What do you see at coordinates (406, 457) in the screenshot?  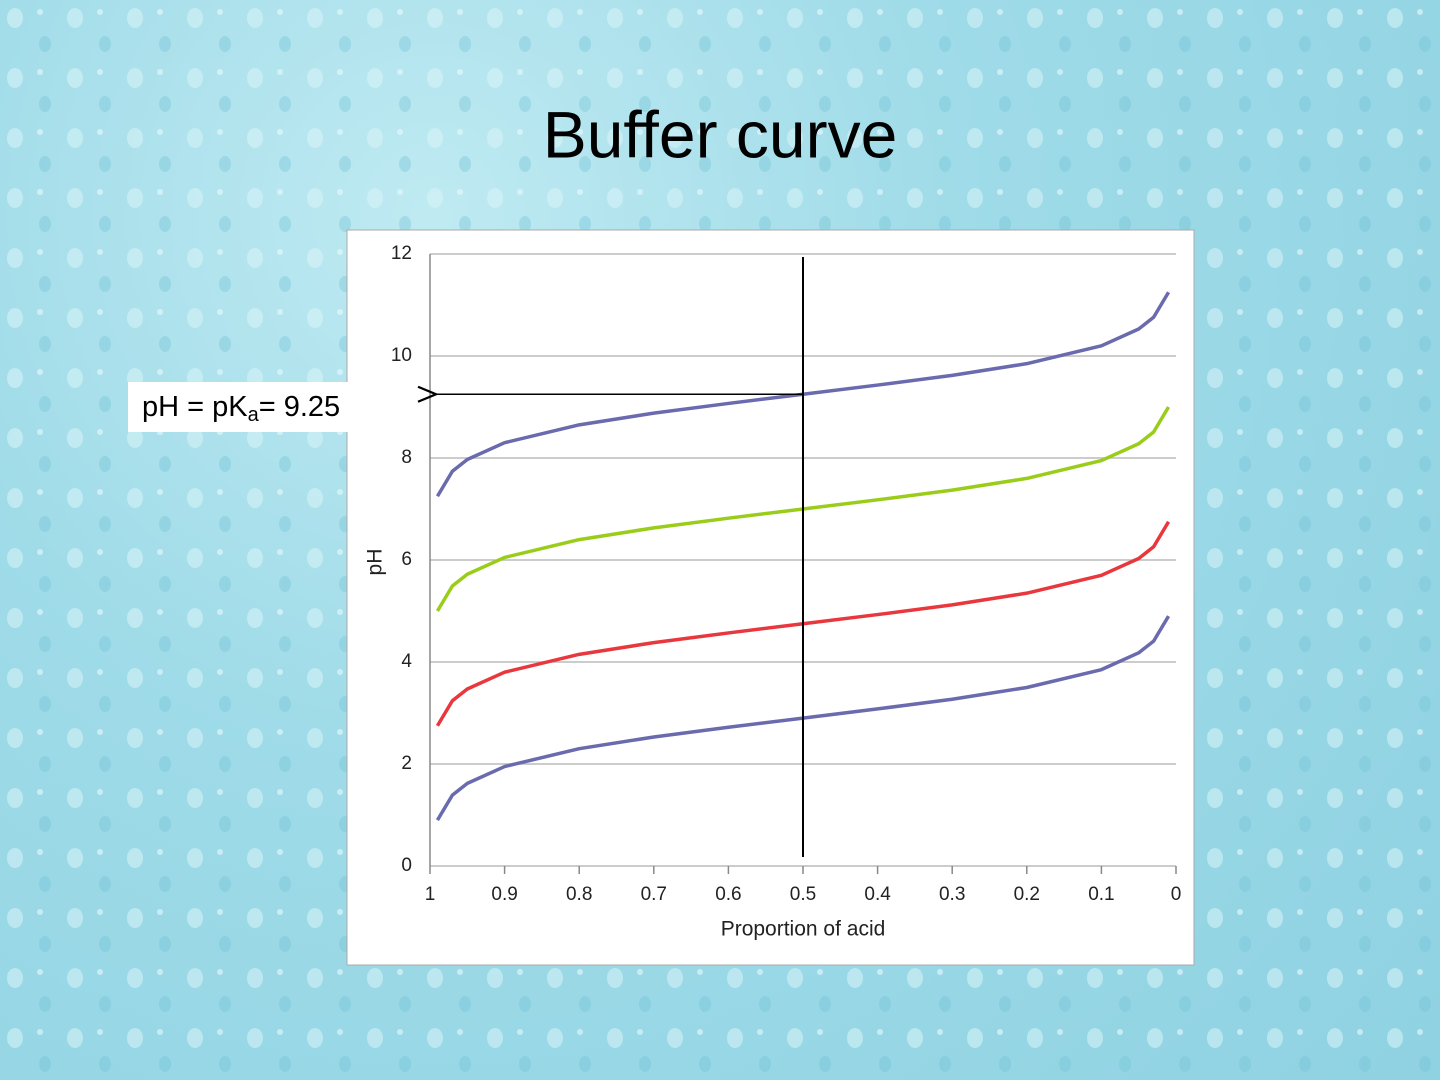 I see `y-tick-label: 8` at bounding box center [406, 457].